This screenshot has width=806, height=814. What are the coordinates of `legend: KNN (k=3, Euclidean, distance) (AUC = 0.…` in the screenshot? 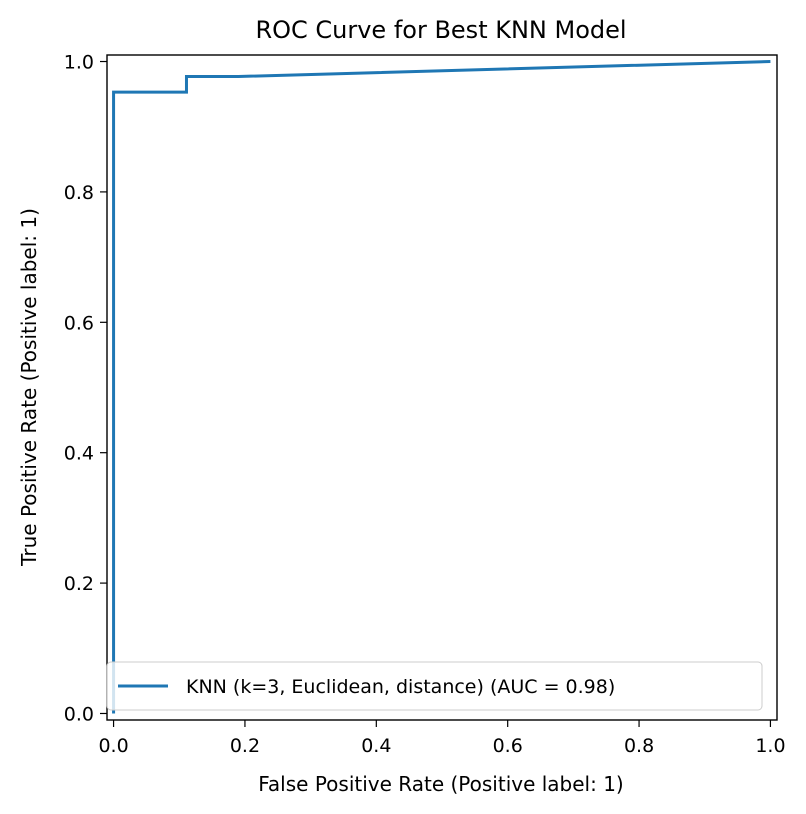 It's located at (434, 686).